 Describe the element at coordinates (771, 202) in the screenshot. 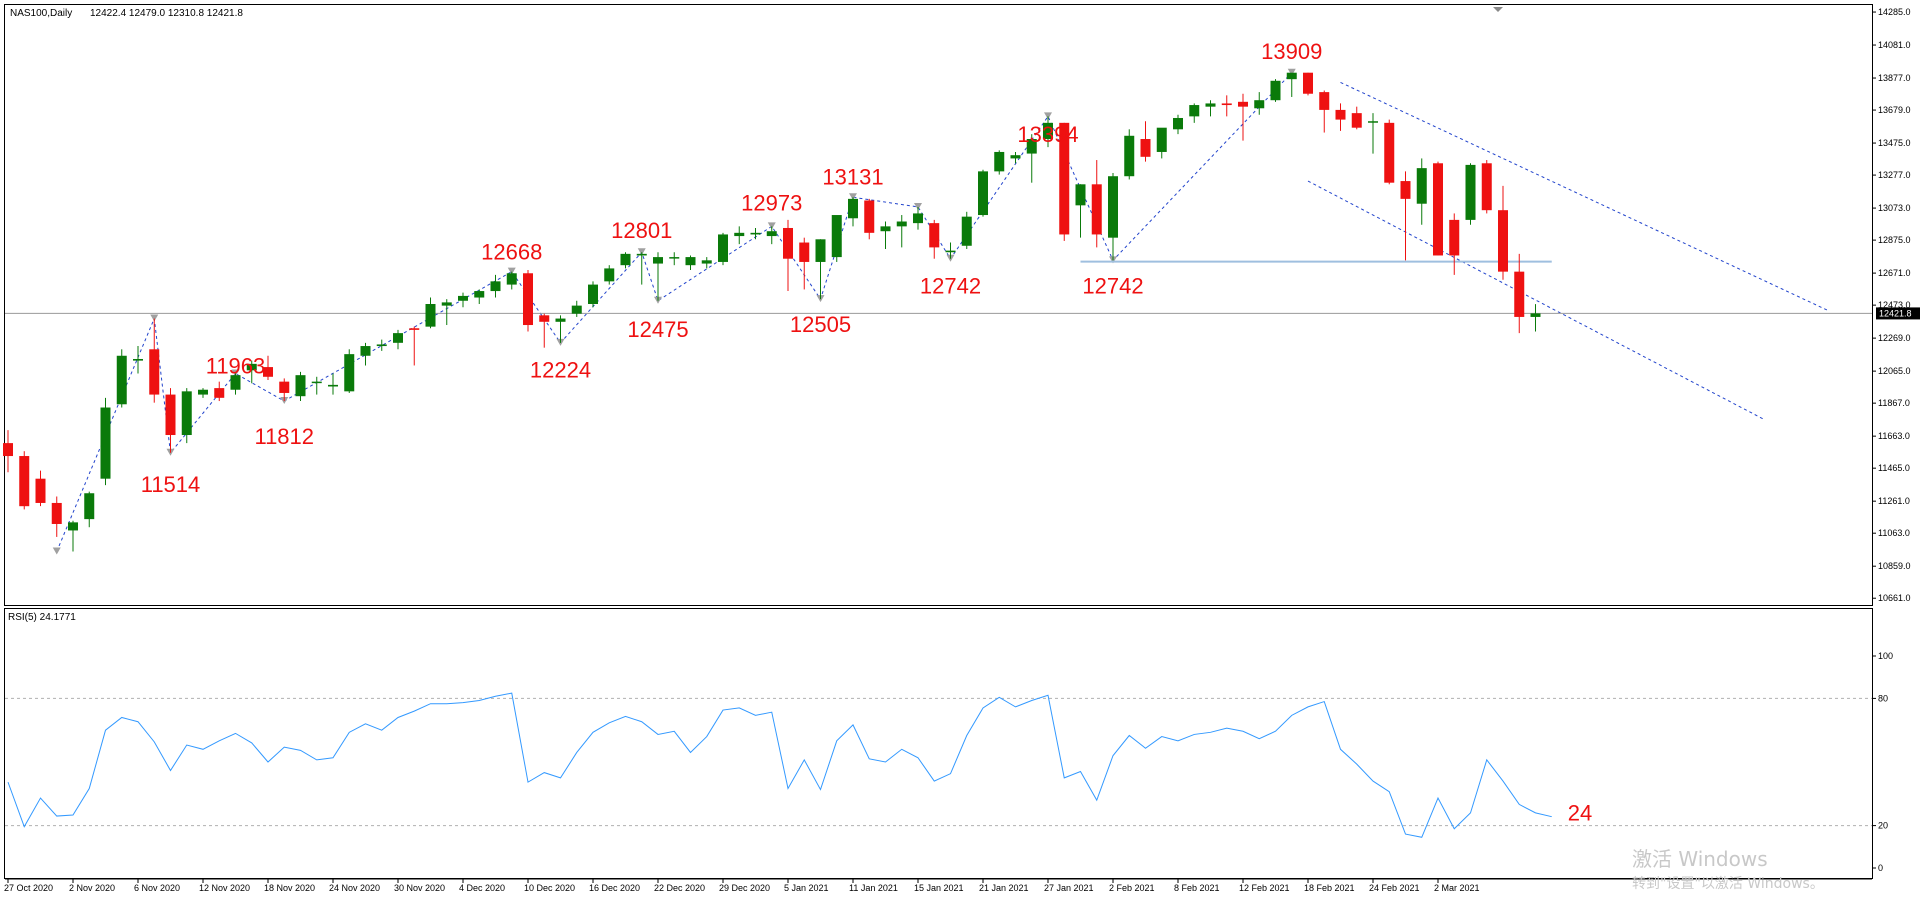

I see `price-annotation: 12973` at that location.